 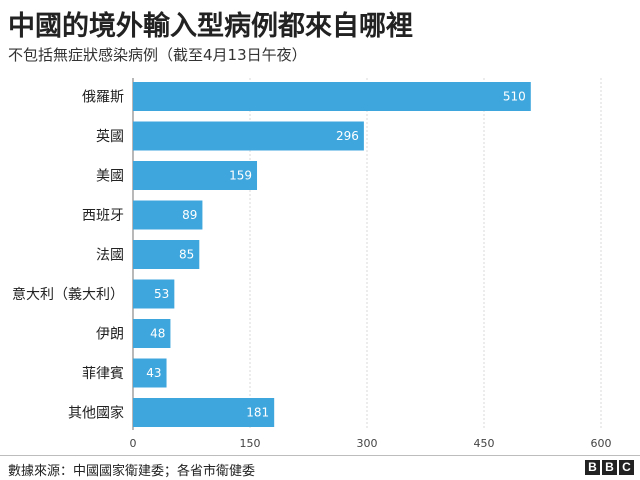 I want to click on x-tick-label-0: 0, so click(x=133, y=443).